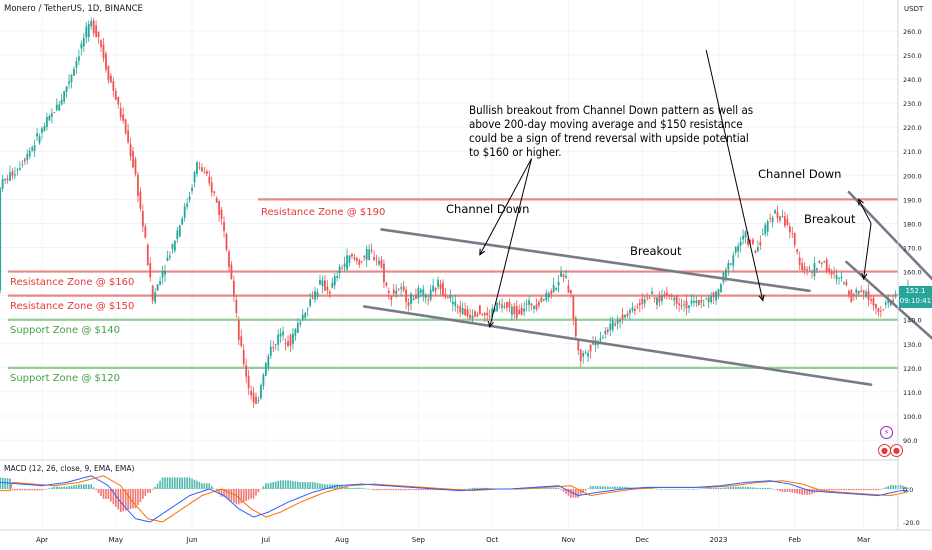 The height and width of the screenshot is (550, 932). I want to click on lightning-icon: ⚡, so click(886, 432).